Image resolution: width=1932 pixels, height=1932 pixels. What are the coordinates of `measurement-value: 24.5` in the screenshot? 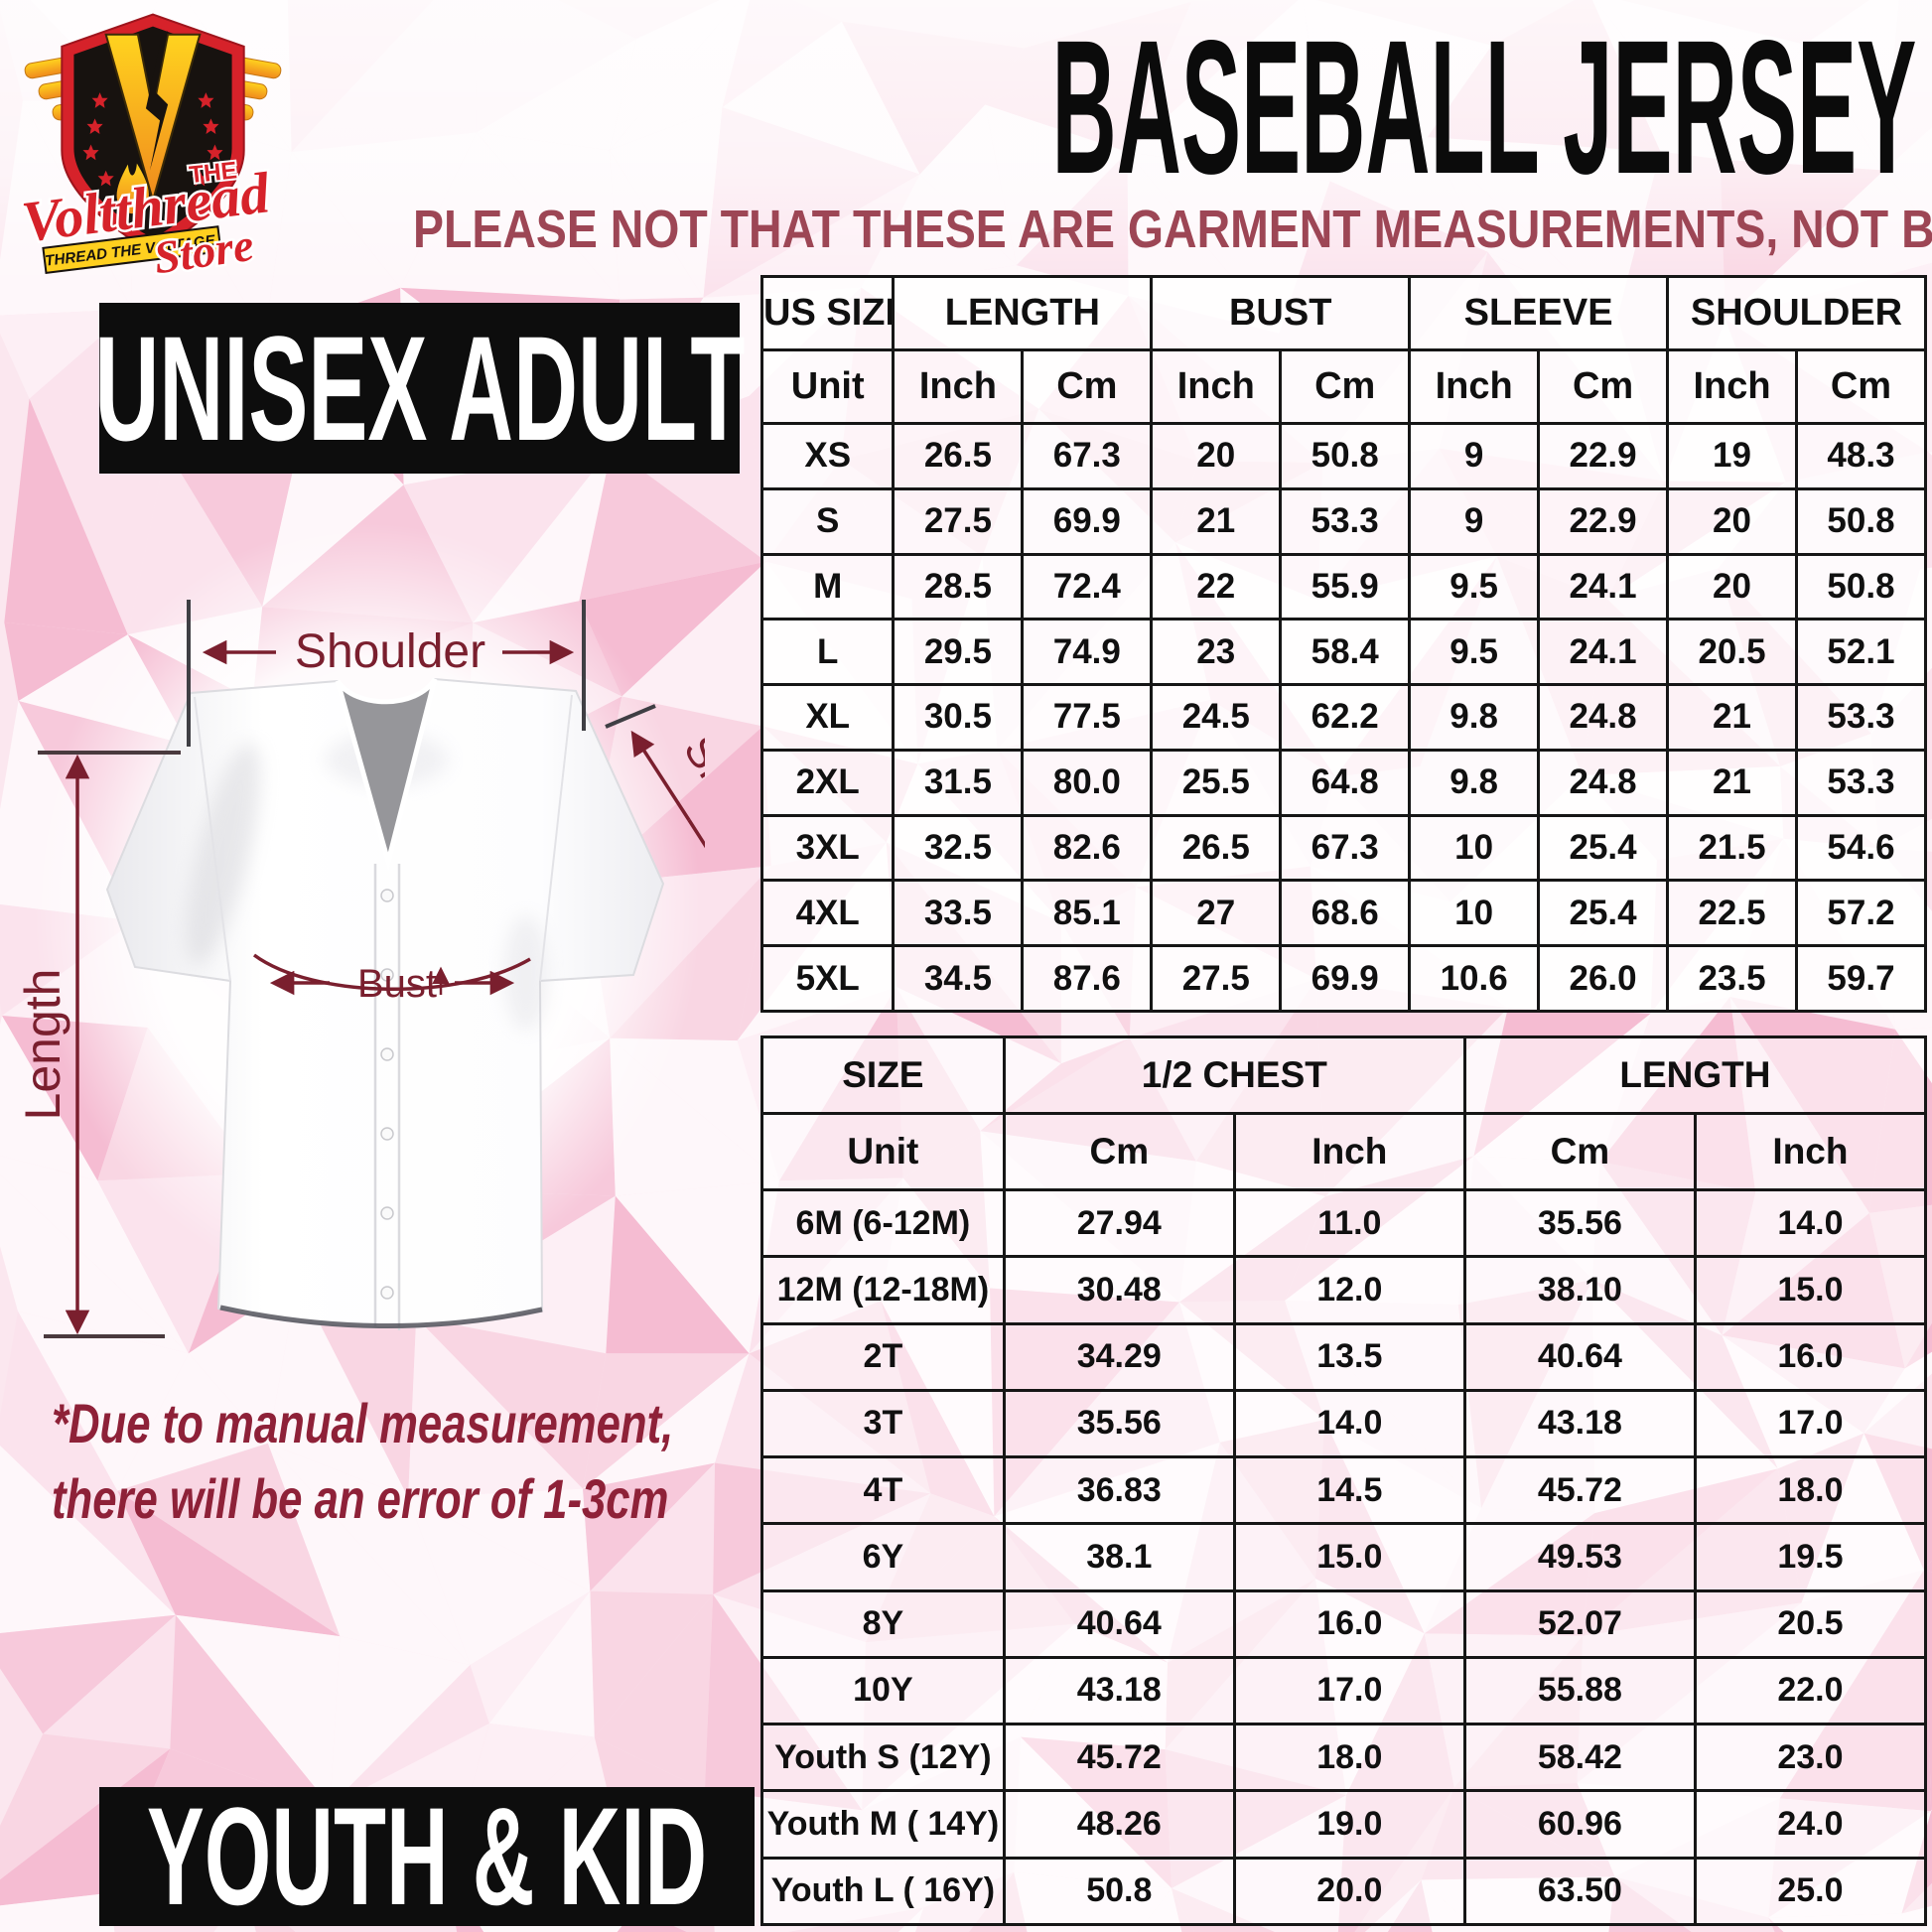 It's located at (1217, 718).